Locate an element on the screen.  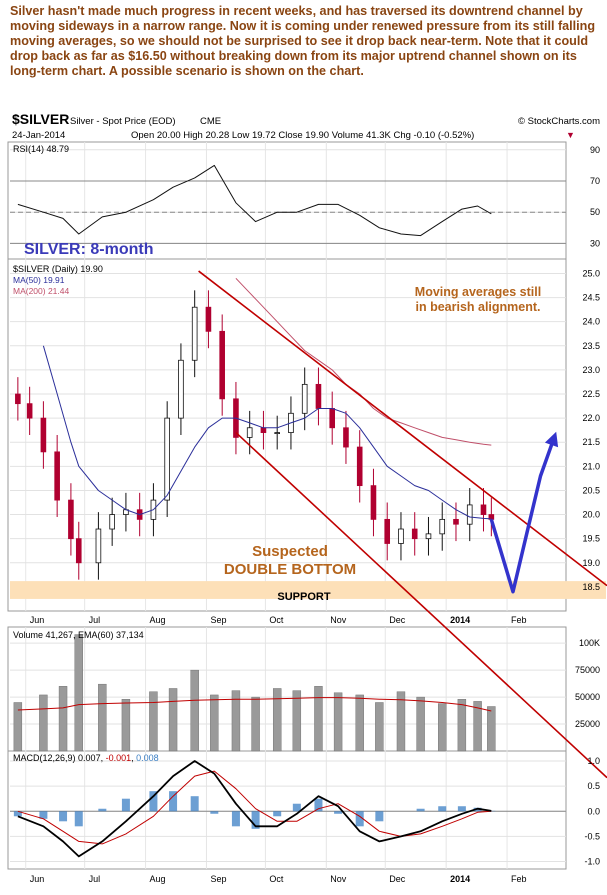
volume-tick: 75000 is located at coordinates (587, 670).